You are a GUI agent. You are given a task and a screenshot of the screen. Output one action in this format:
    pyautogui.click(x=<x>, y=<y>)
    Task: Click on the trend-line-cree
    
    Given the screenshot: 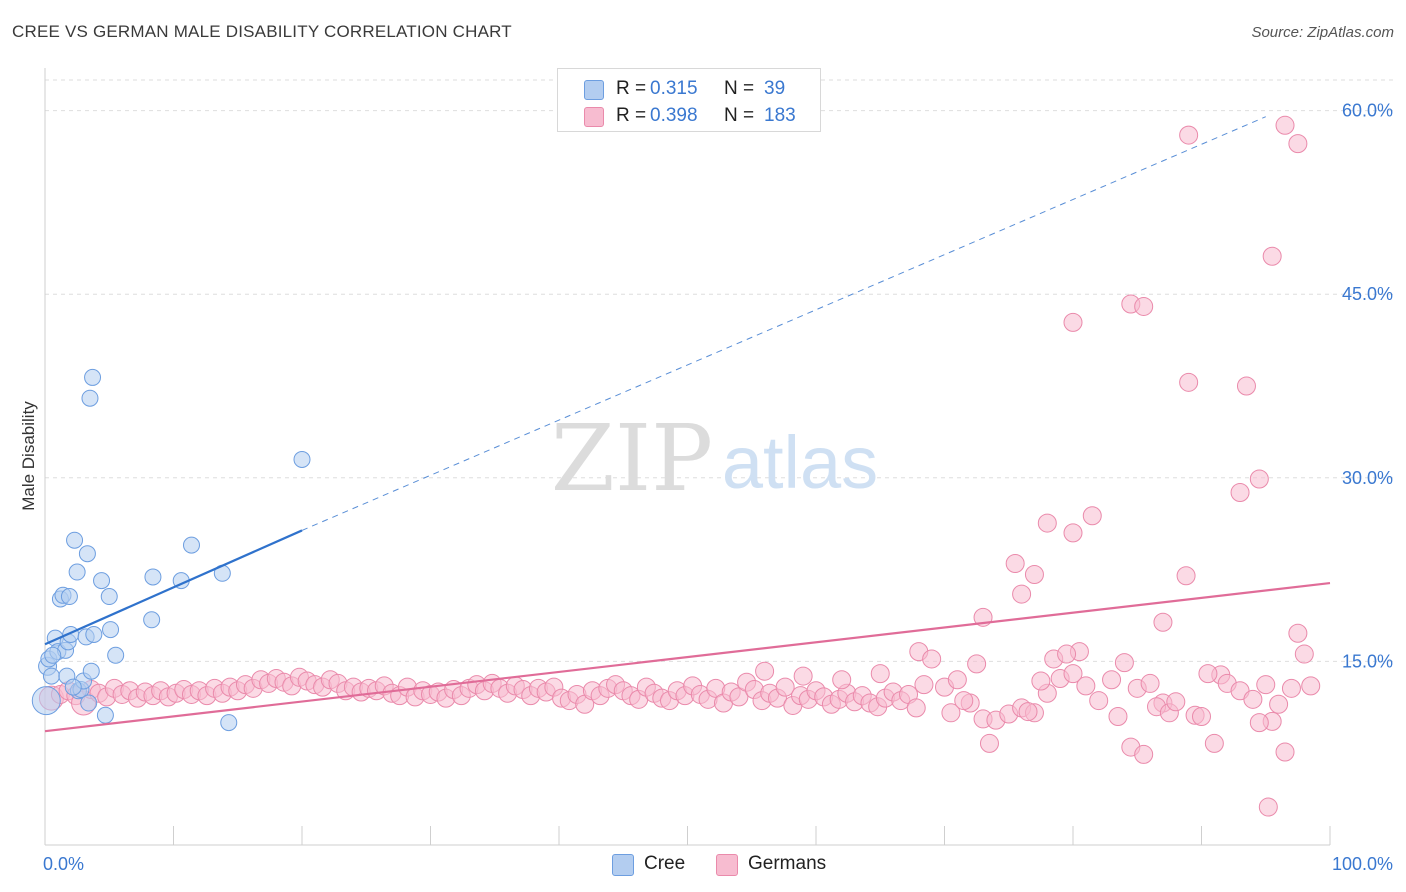 What is the action you would take?
    pyautogui.click(x=173, y=587)
    